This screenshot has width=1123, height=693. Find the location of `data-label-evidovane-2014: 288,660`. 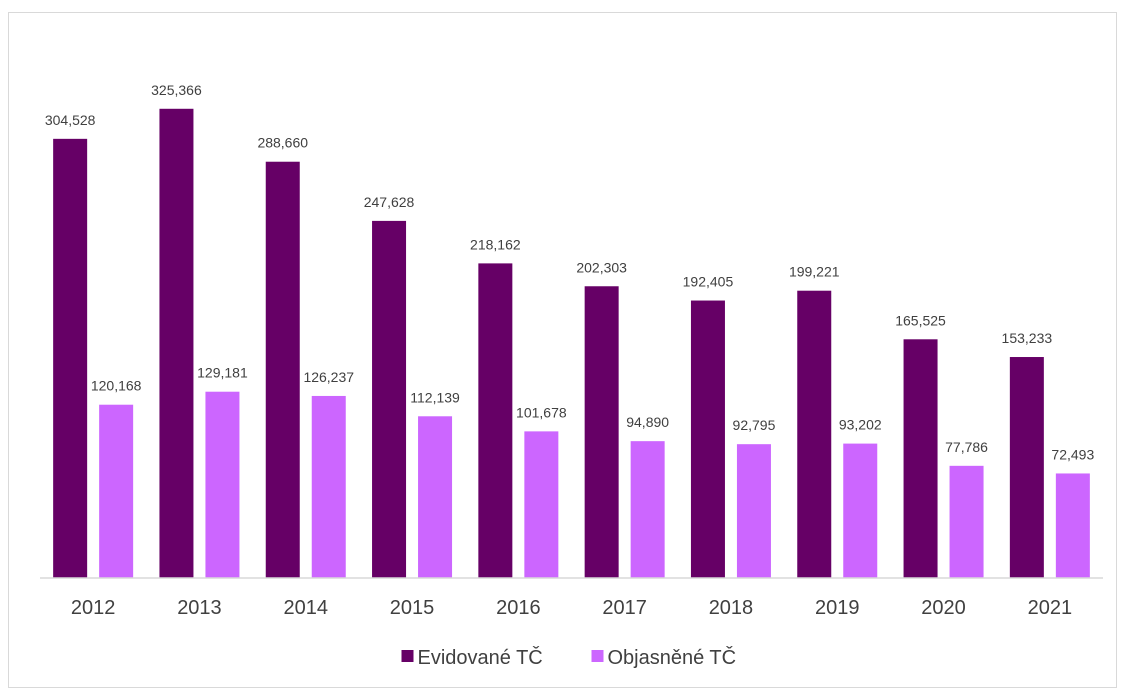

data-label-evidovane-2014: 288,660 is located at coordinates (282, 143).